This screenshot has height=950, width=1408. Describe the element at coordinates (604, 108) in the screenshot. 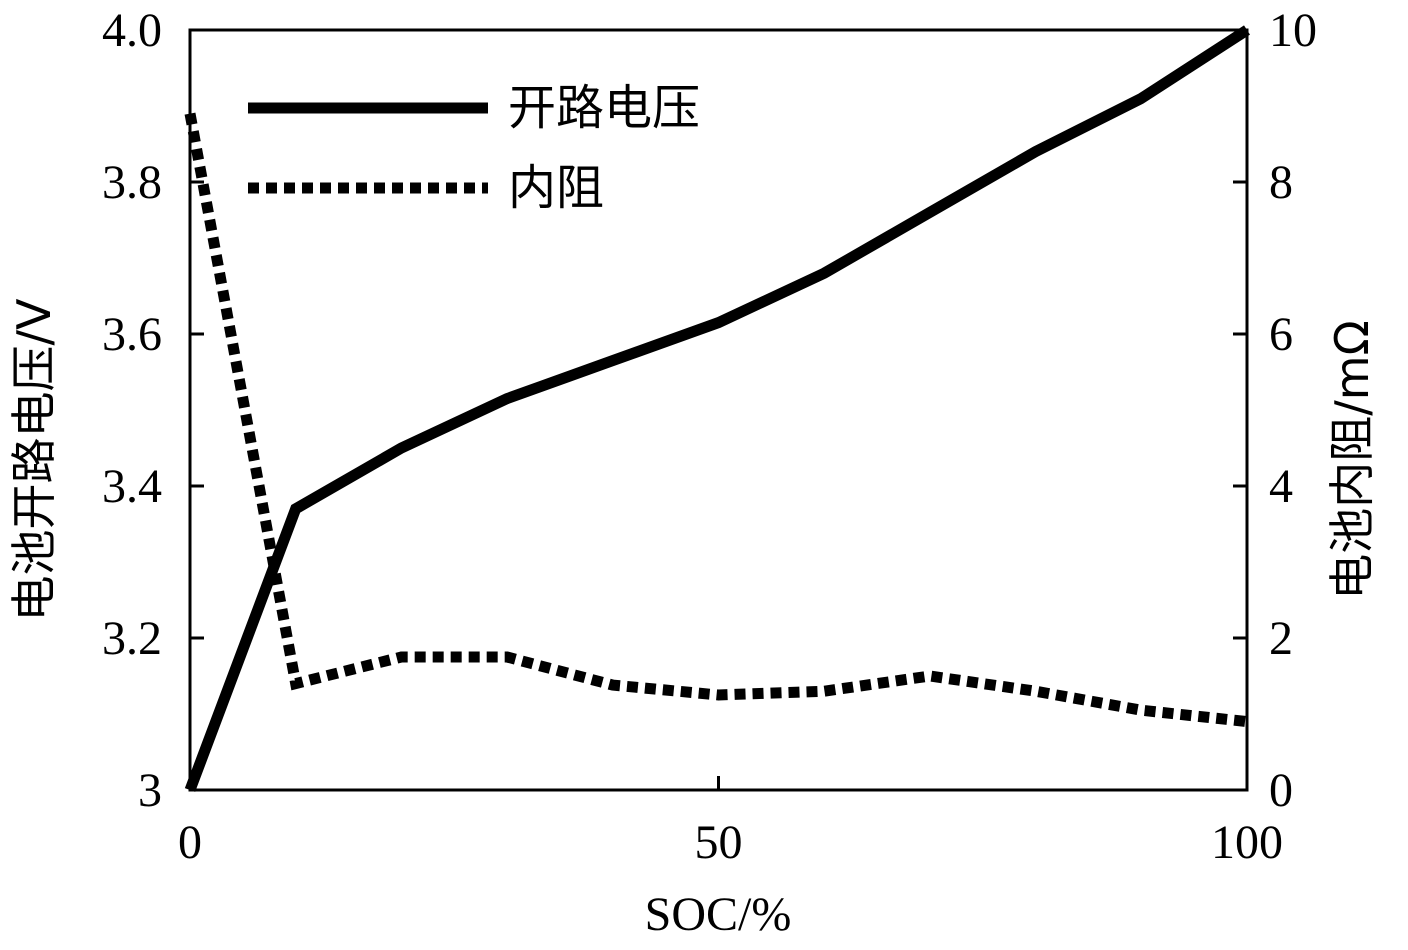

I see `legend-label-1: 开路电压` at that location.